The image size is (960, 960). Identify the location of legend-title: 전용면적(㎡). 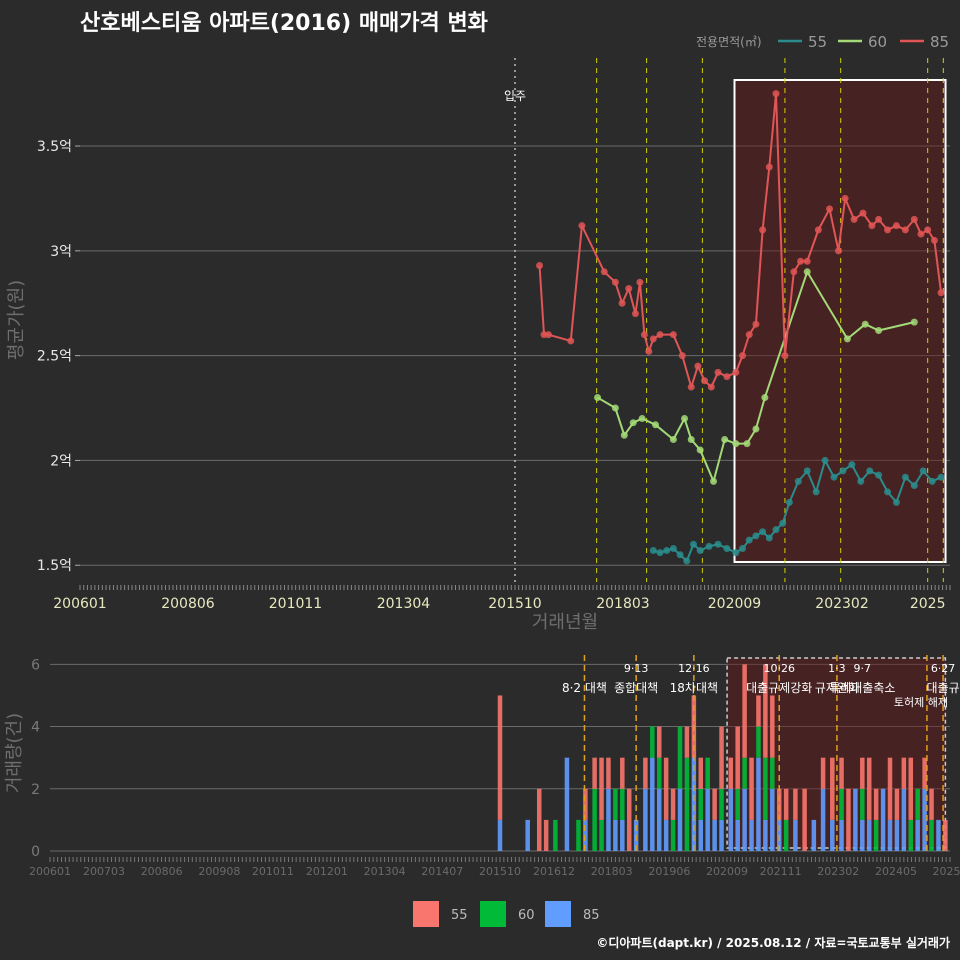
(729, 42).